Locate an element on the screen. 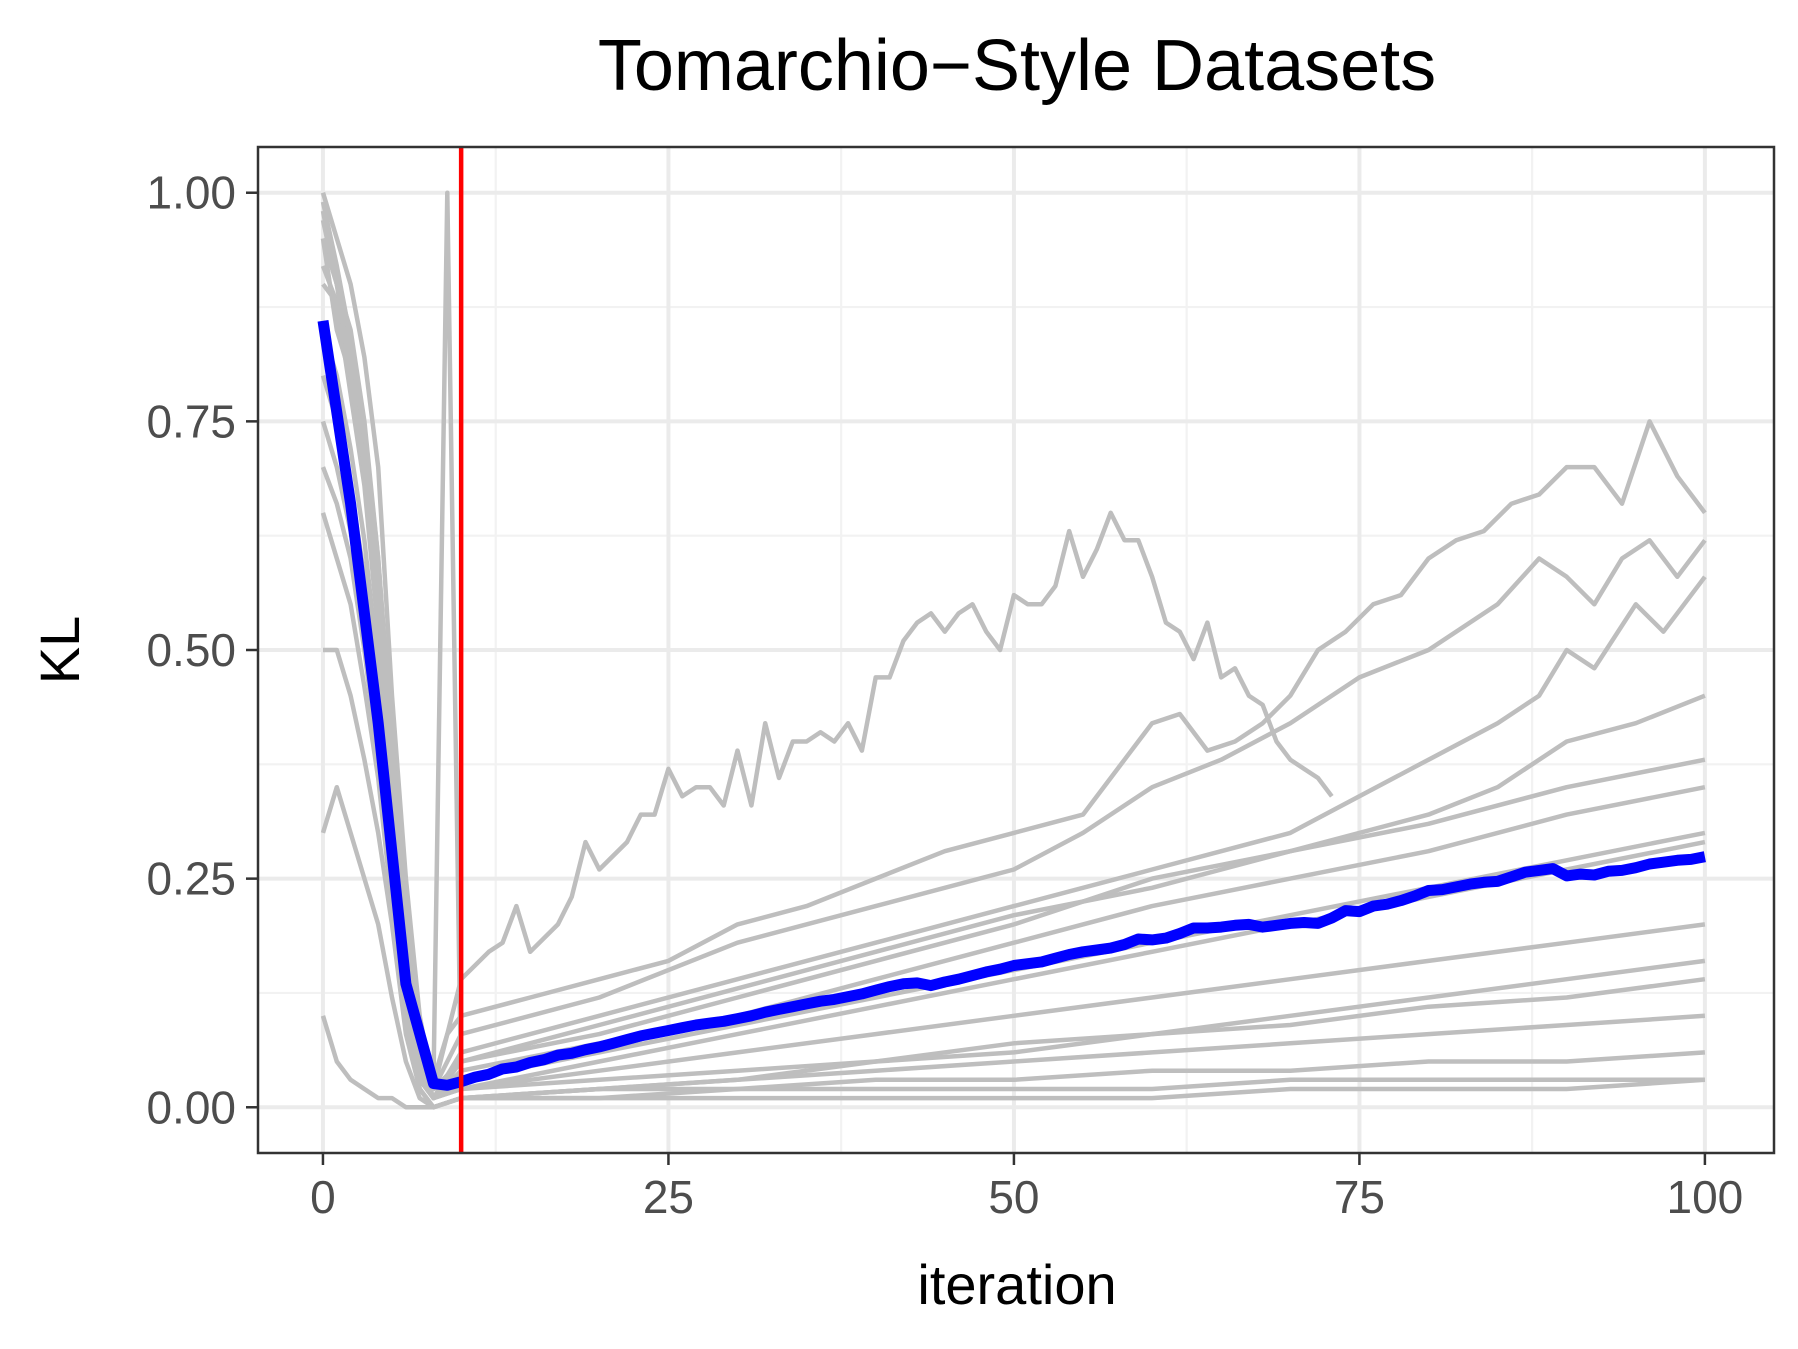  y-axis-title: KL is located at coordinates (59, 650).